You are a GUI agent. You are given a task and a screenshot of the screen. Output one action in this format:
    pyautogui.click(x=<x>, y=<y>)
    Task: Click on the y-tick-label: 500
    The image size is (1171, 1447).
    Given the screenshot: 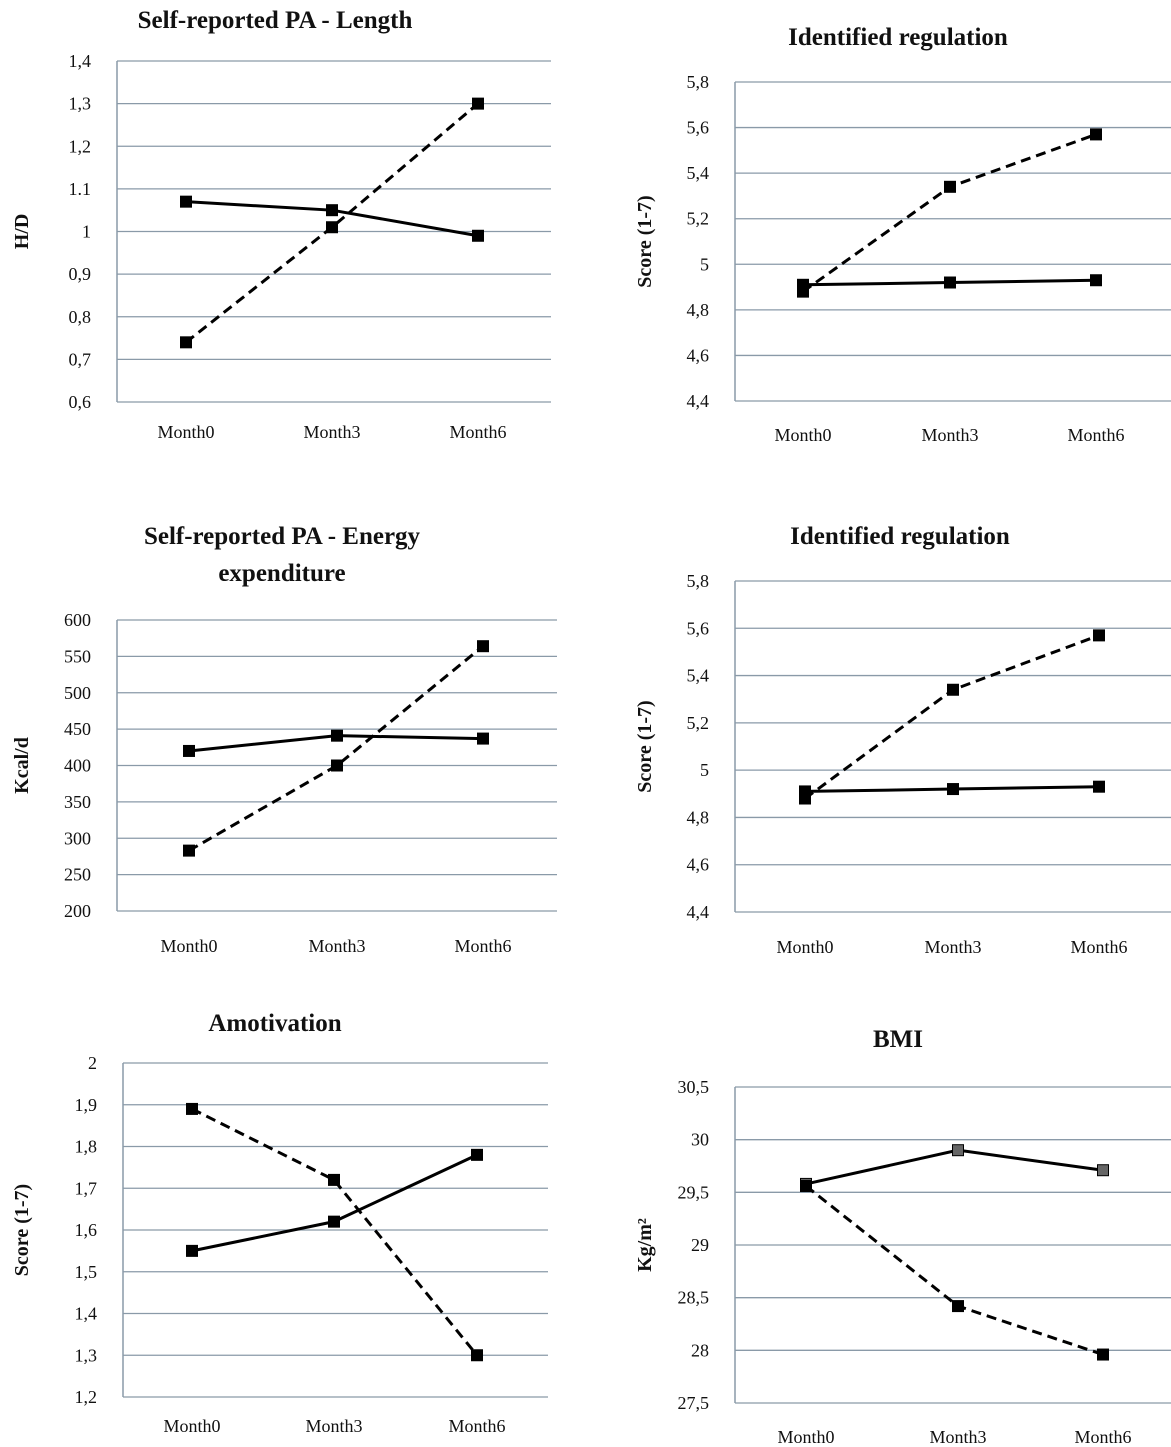 What is the action you would take?
    pyautogui.click(x=77, y=693)
    